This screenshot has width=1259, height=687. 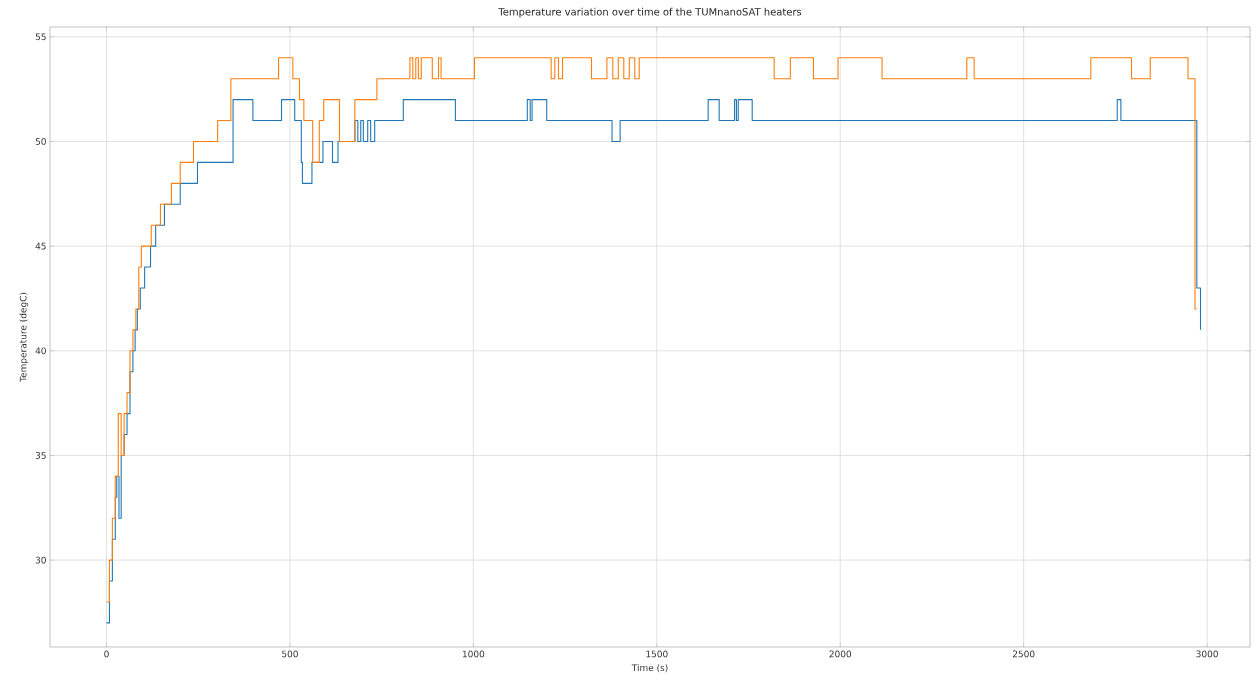 I want to click on chart-title: Temperature variation over time of the TUMnanoSAT heaters, so click(x=650, y=12).